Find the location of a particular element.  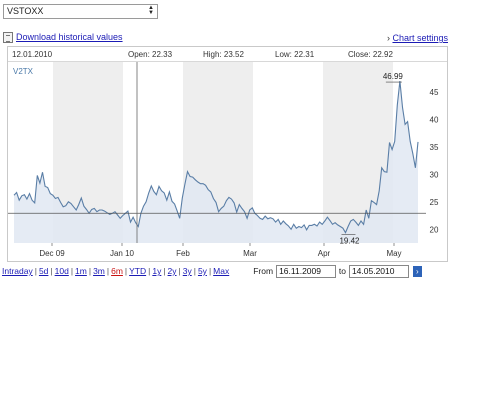

range-link-max: Max is located at coordinates (221, 271).